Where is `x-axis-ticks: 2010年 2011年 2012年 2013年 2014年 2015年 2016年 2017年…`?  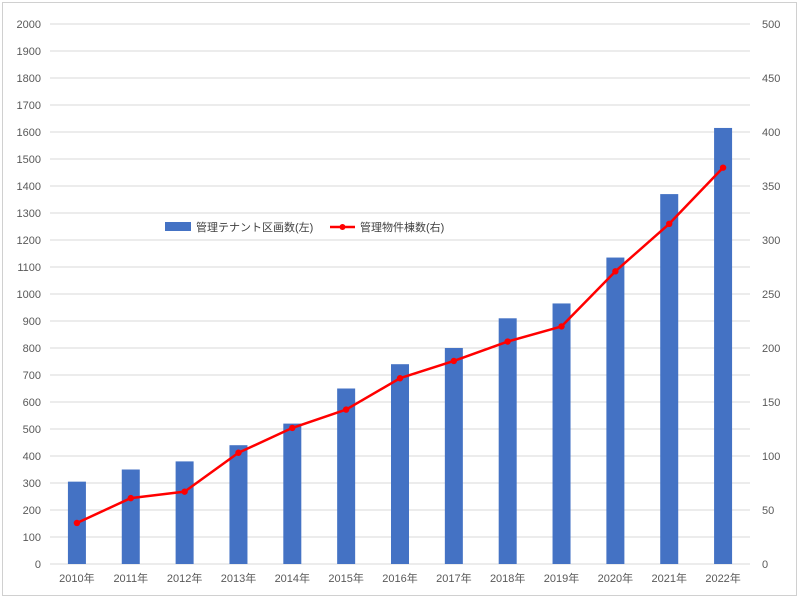
x-axis-ticks: 2010年 2011年 2012年 2013年 2014年 2015年 2016年 2017年… is located at coordinates (400, 578).